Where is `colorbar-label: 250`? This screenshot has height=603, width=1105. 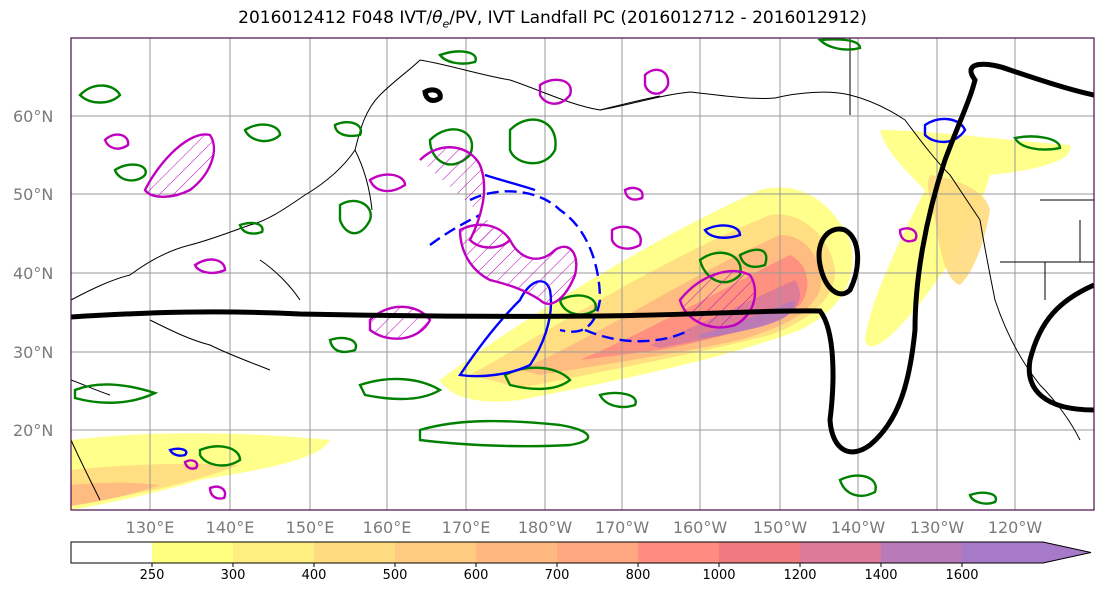
colorbar-label: 250 is located at coordinates (152, 575).